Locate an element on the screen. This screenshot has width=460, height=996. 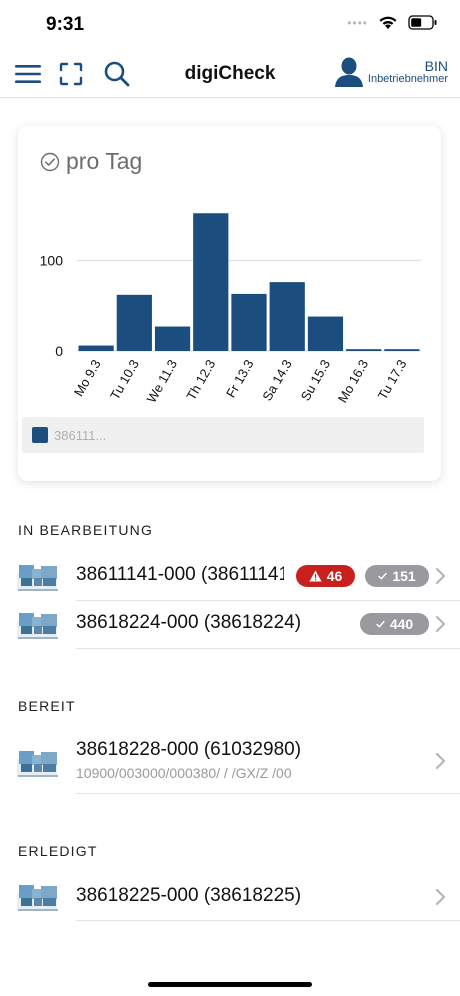
x-tick-label: Mo 16.3 is located at coordinates (353, 381).